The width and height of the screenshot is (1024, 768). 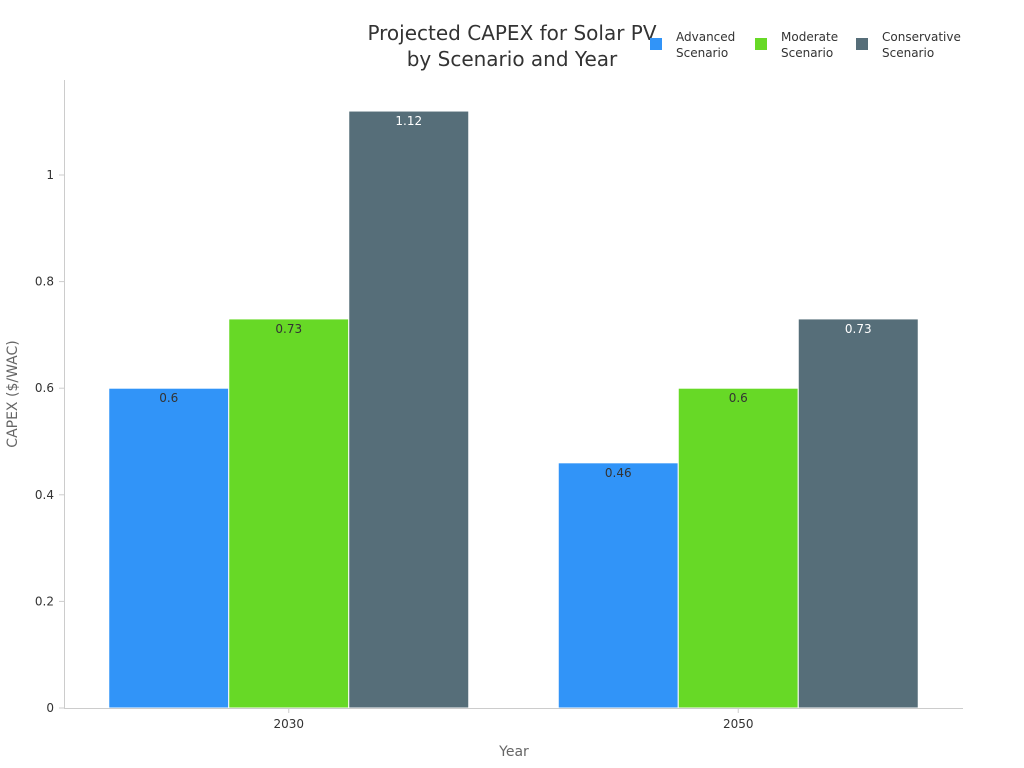 What do you see at coordinates (702, 53) in the screenshot?
I see `legend-label-advanced-line-2: Scenario` at bounding box center [702, 53].